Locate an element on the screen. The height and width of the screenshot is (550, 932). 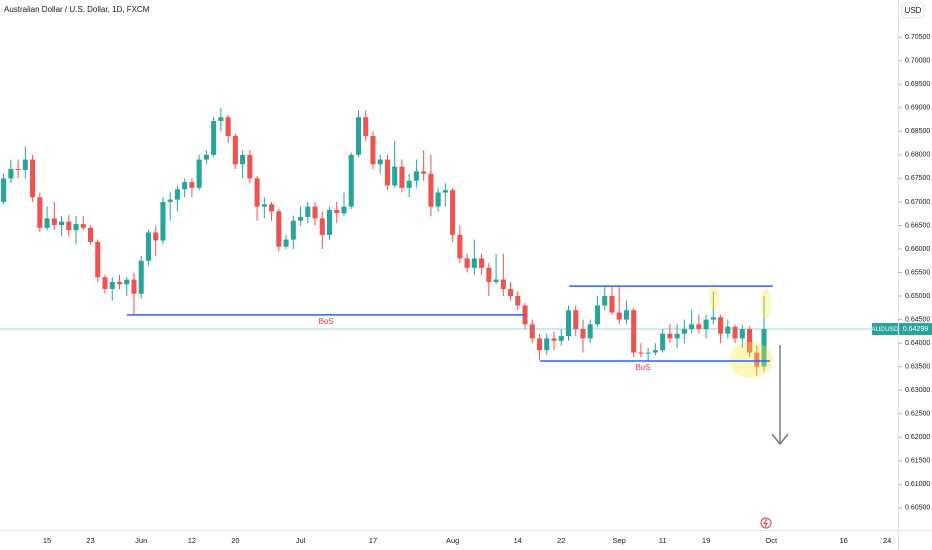
symbol-tag is located at coordinates (885, 329).